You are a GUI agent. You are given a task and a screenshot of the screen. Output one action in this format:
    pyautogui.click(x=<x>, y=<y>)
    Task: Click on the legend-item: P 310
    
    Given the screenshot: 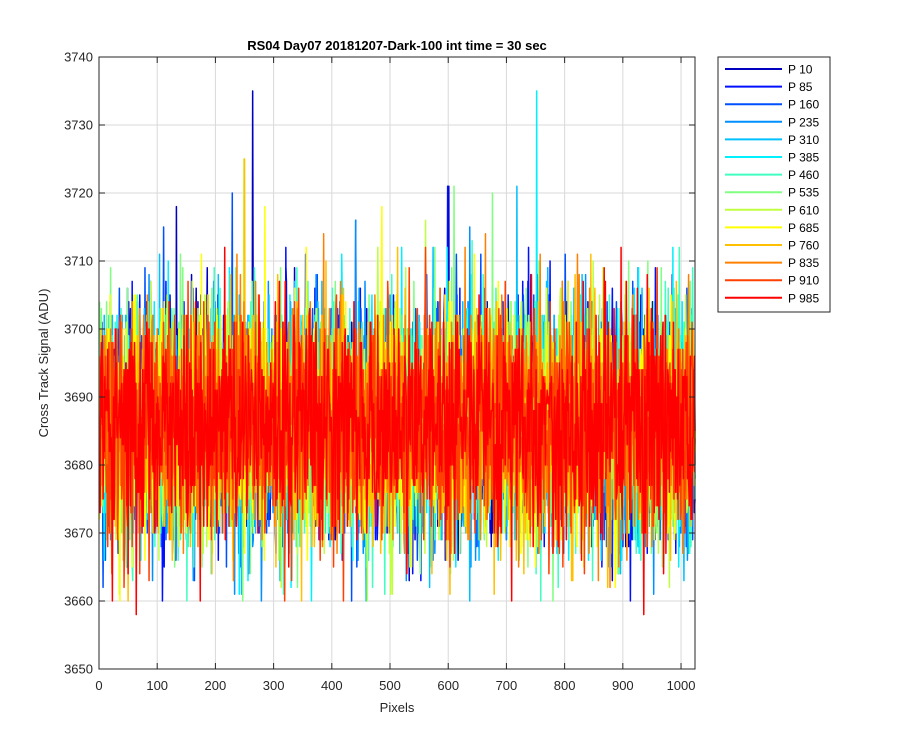 What is the action you would take?
    pyautogui.click(x=772, y=140)
    